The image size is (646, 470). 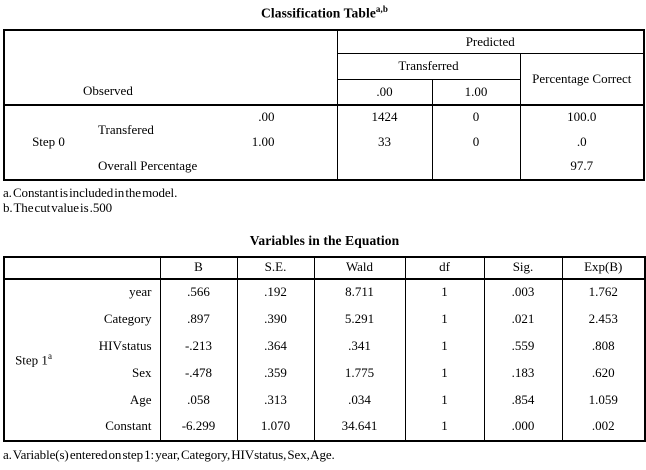 What do you see at coordinates (603, 427) in the screenshot?
I see `cell-constant-expb: .002` at bounding box center [603, 427].